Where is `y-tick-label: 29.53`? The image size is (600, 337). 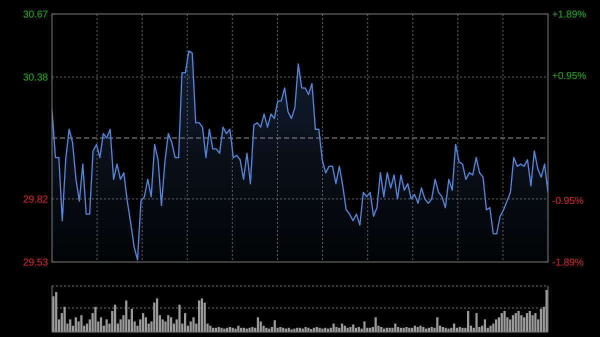 y-tick-label: 29.53 is located at coordinates (35, 263).